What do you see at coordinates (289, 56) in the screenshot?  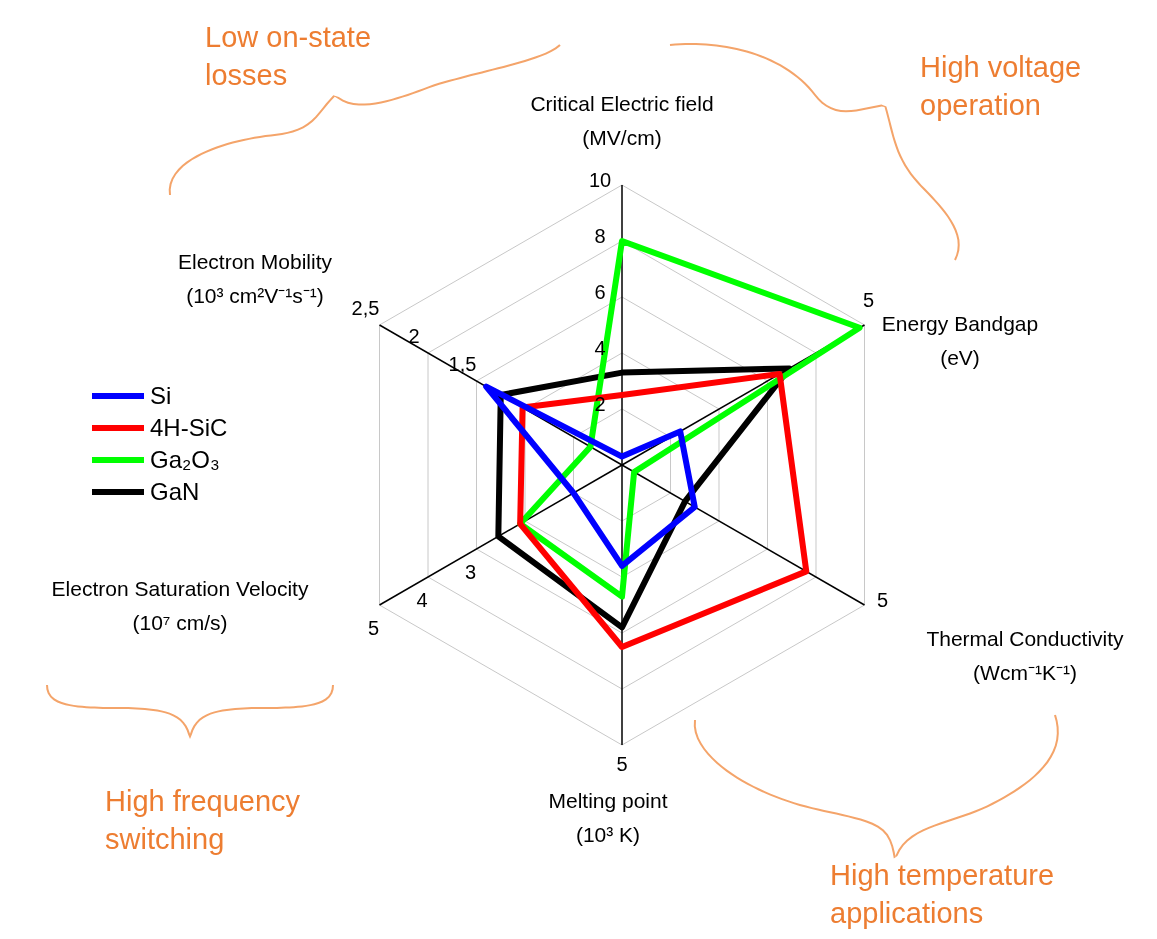 I see `text: Low on-state losses` at bounding box center [289, 56].